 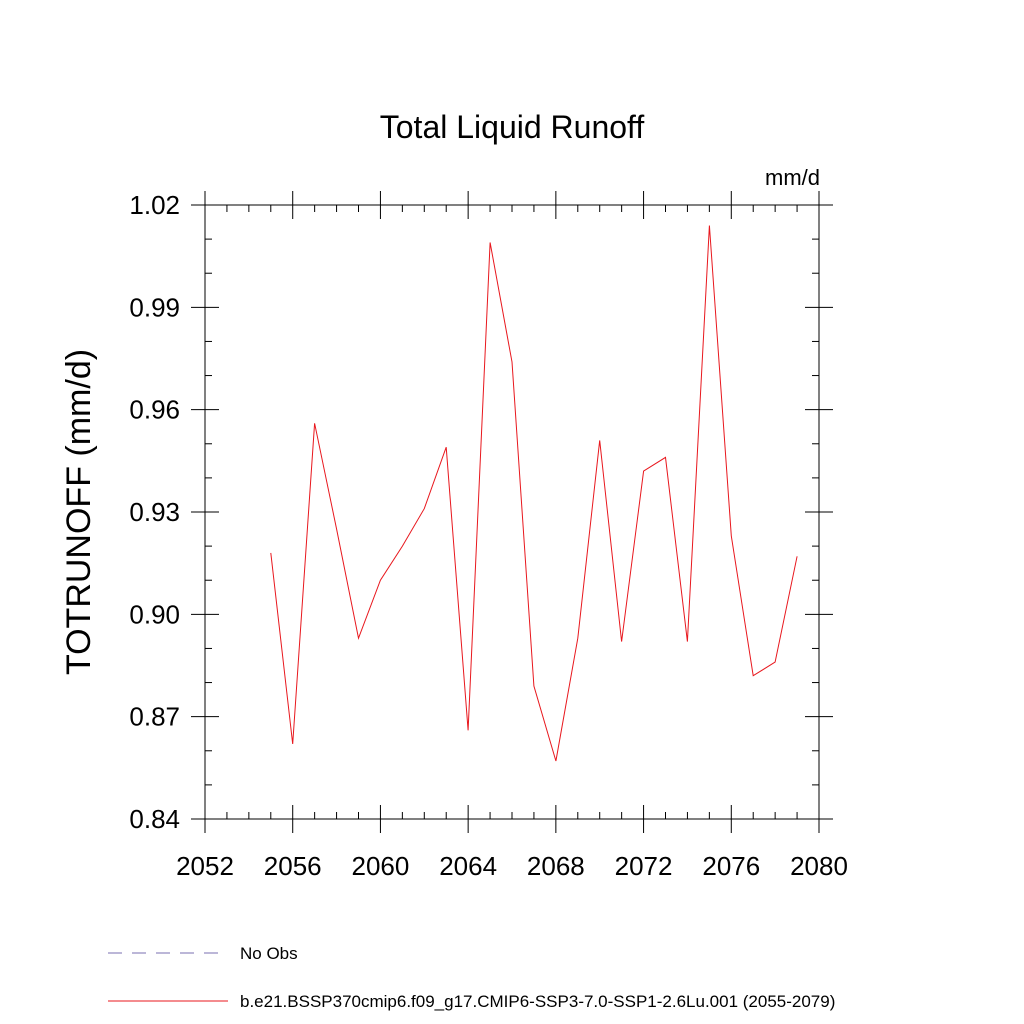 I want to click on chart-title: Total Liquid Runoff, so click(x=512, y=127).